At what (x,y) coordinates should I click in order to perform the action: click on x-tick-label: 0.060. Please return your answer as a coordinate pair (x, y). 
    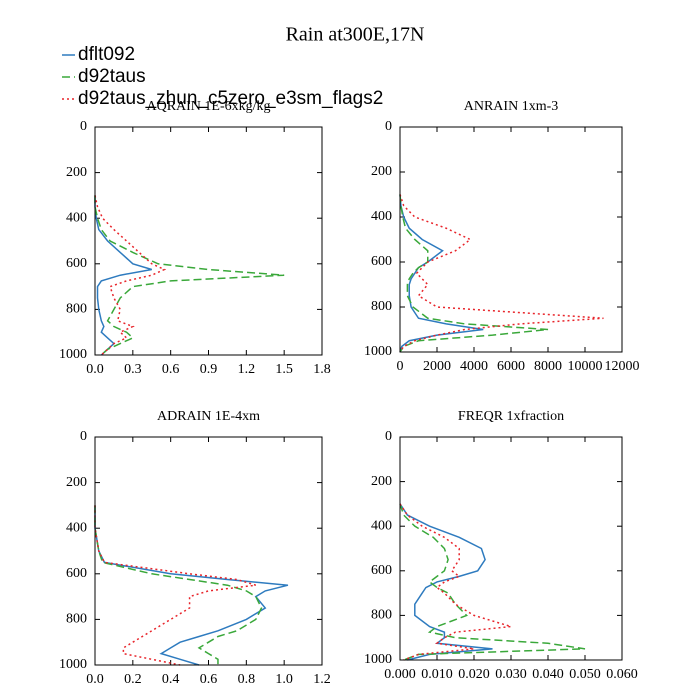
    Looking at the image, I should click on (622, 674).